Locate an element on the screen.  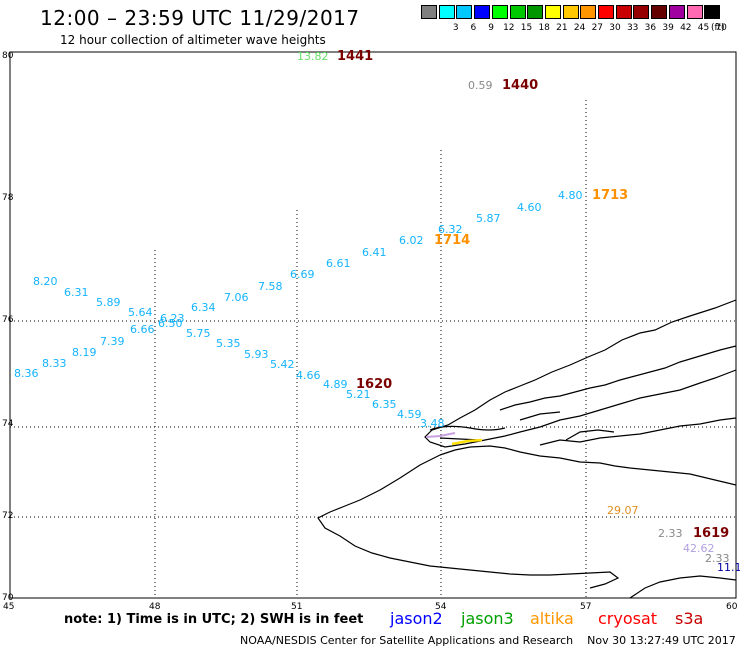
wave-height-value: 6.34 is located at coordinates (203, 307).